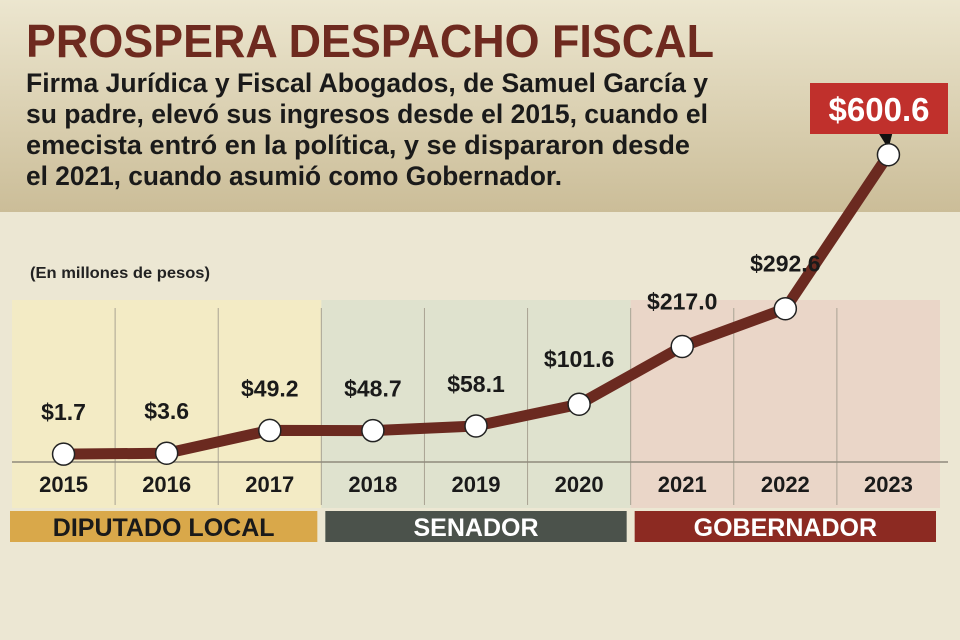 This screenshot has width=960, height=640. What do you see at coordinates (579, 484) in the screenshot?
I see `x-tick-label: 2020` at bounding box center [579, 484].